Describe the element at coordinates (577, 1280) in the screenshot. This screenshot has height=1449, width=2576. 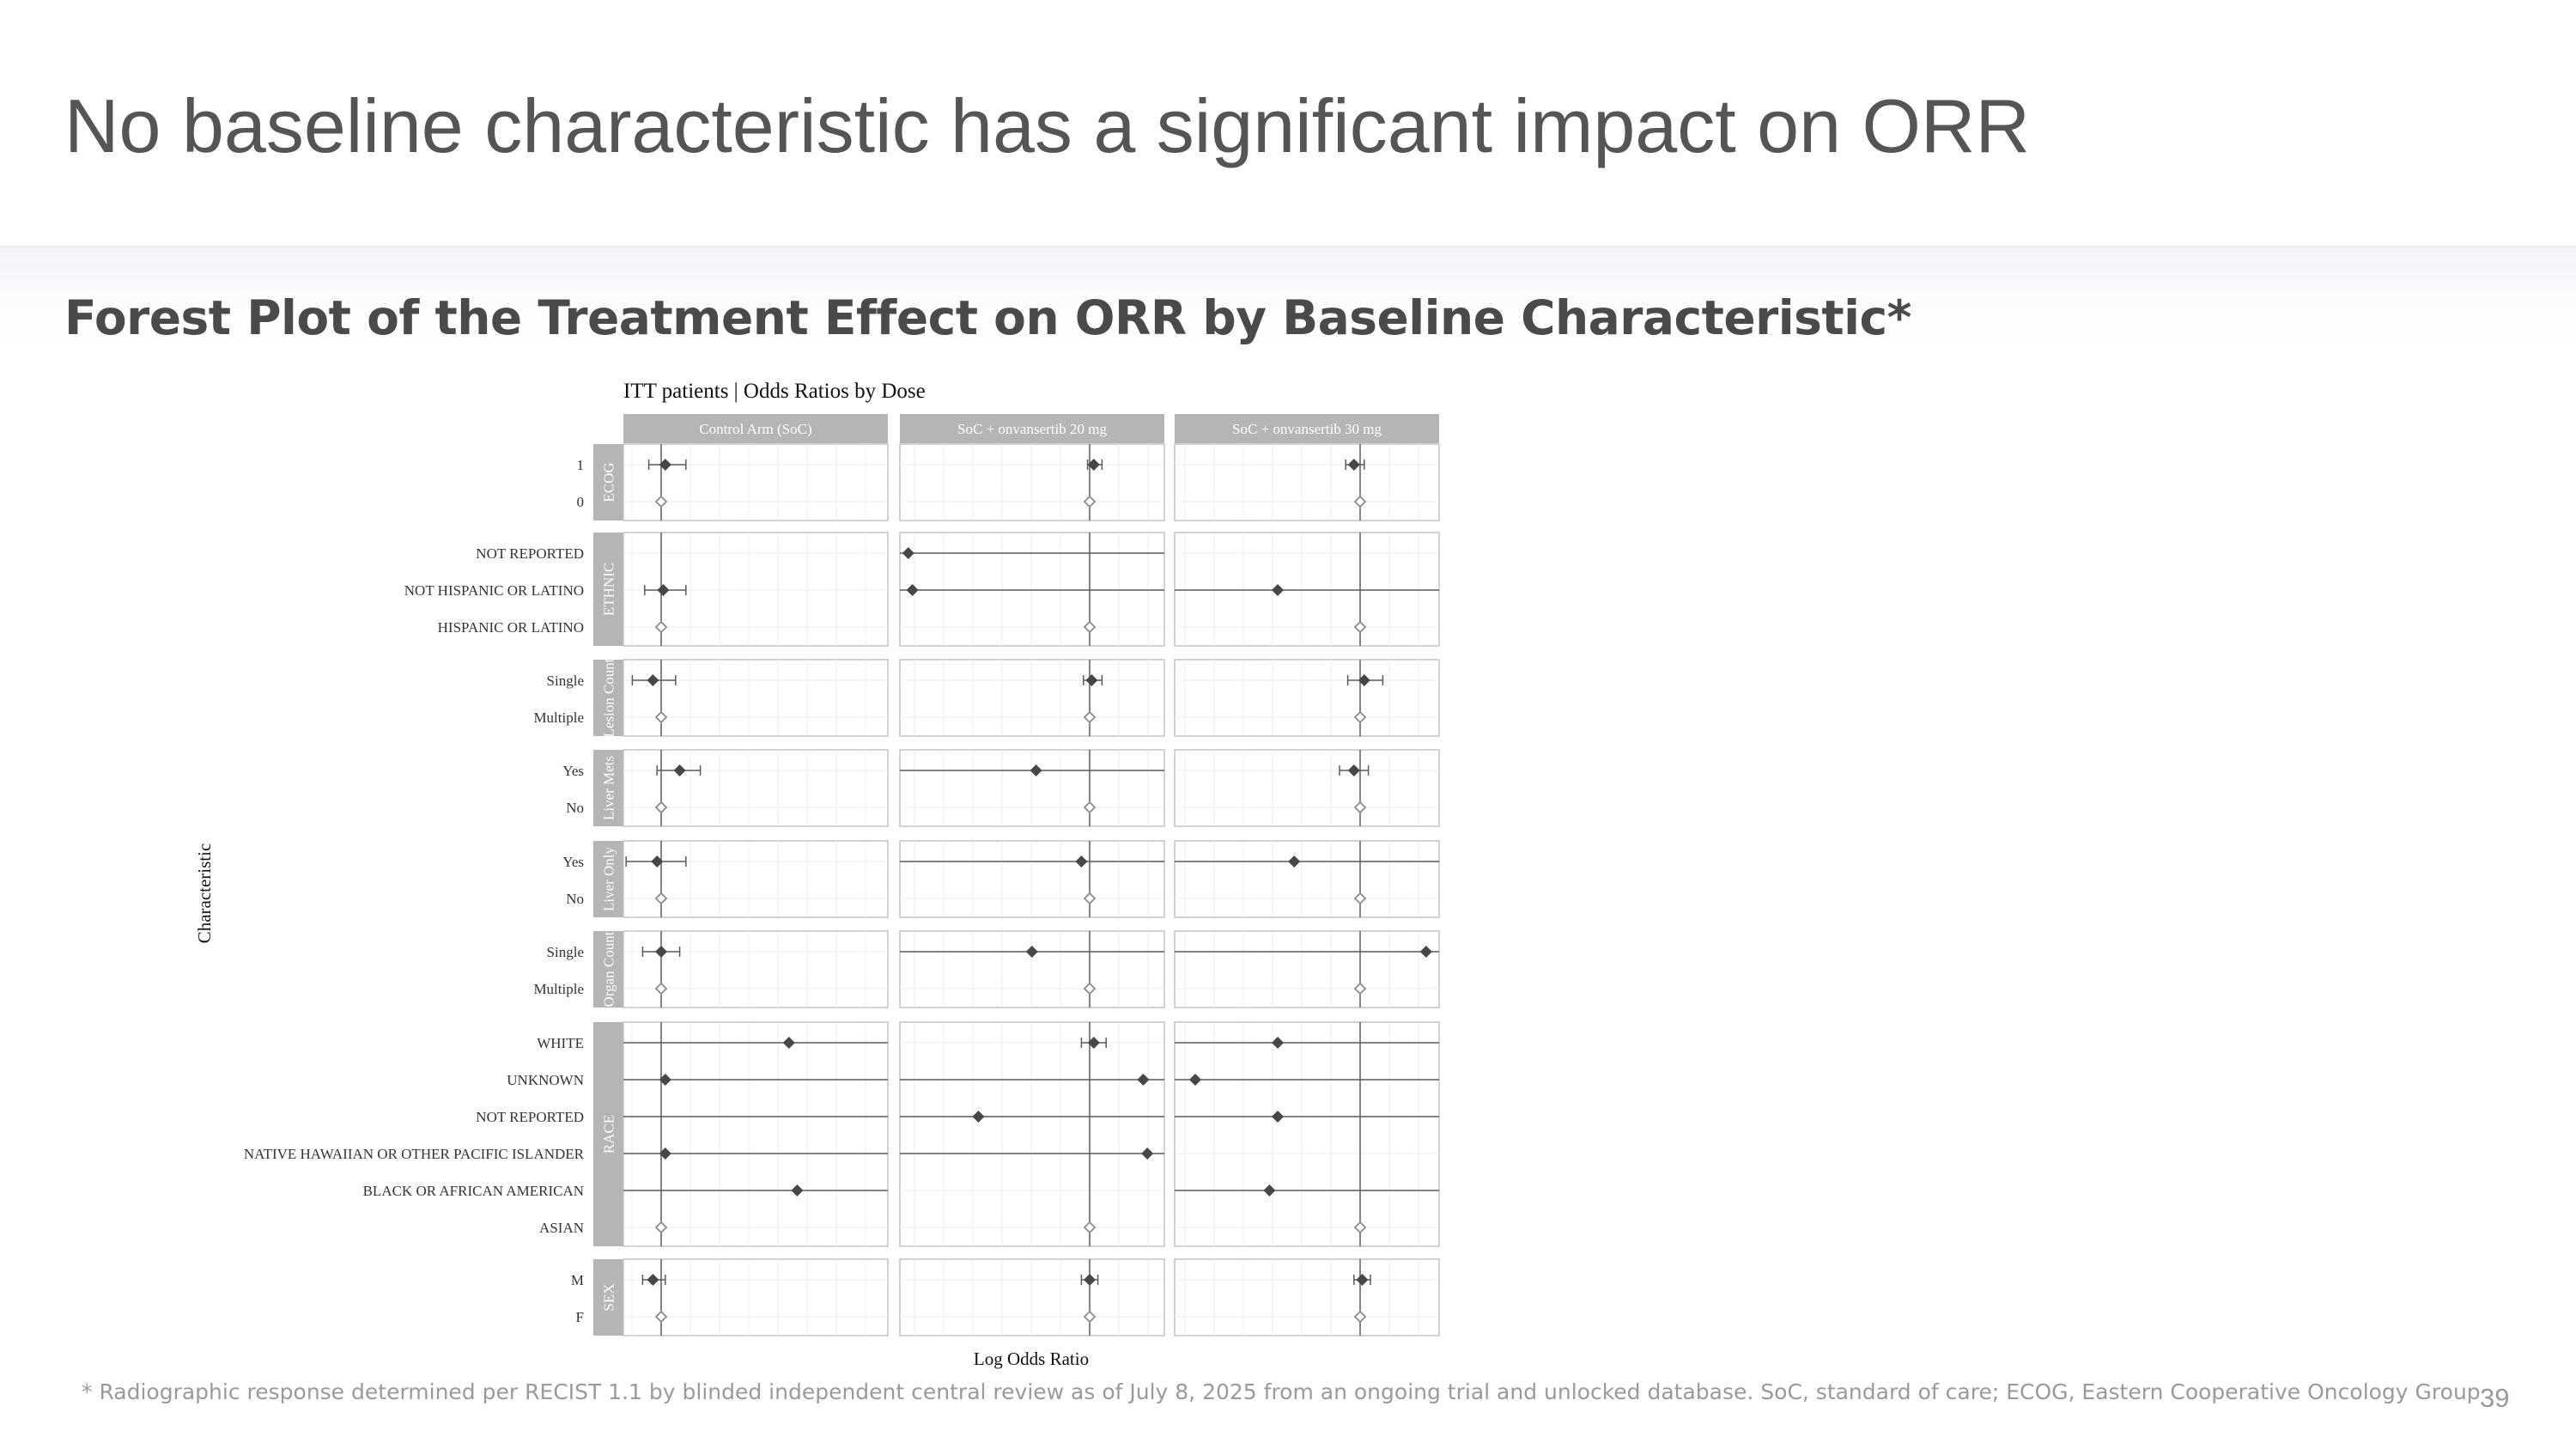
I see `row-label: M` at that location.